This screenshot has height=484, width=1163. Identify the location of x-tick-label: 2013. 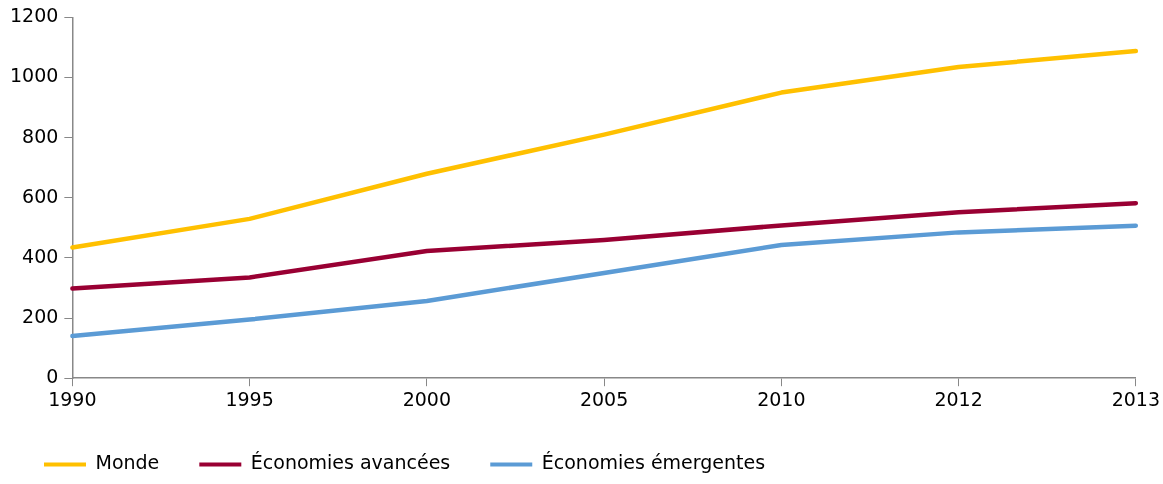
(1135, 398).